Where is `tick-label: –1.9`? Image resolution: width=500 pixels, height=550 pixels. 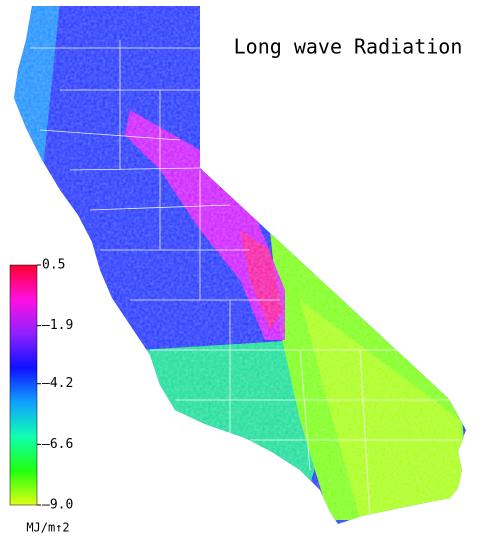
tick-label: –1.9 is located at coordinates (57, 325).